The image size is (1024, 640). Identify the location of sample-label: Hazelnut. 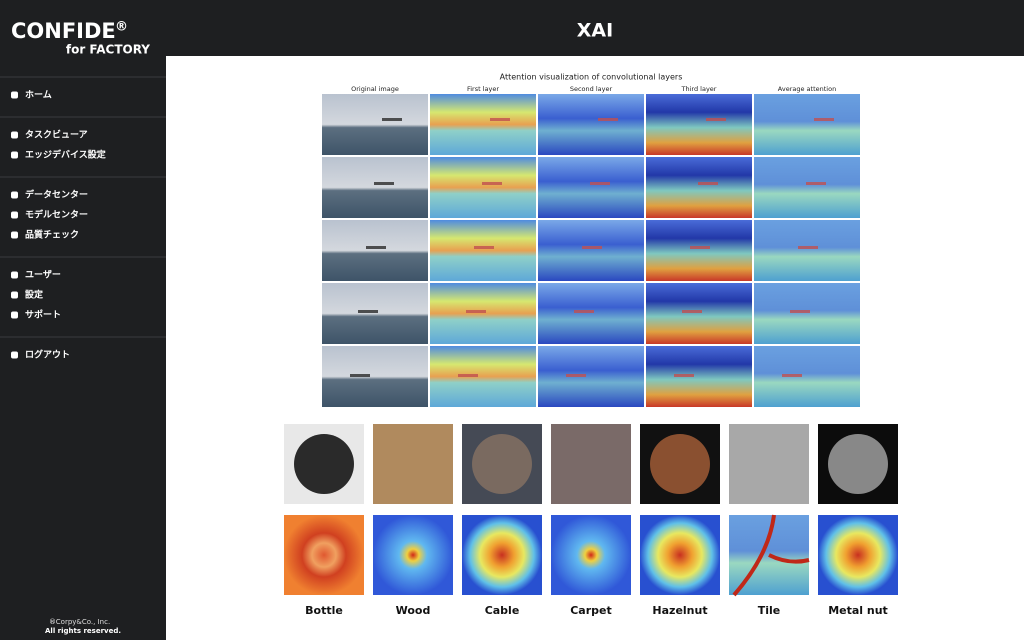
(679, 610).